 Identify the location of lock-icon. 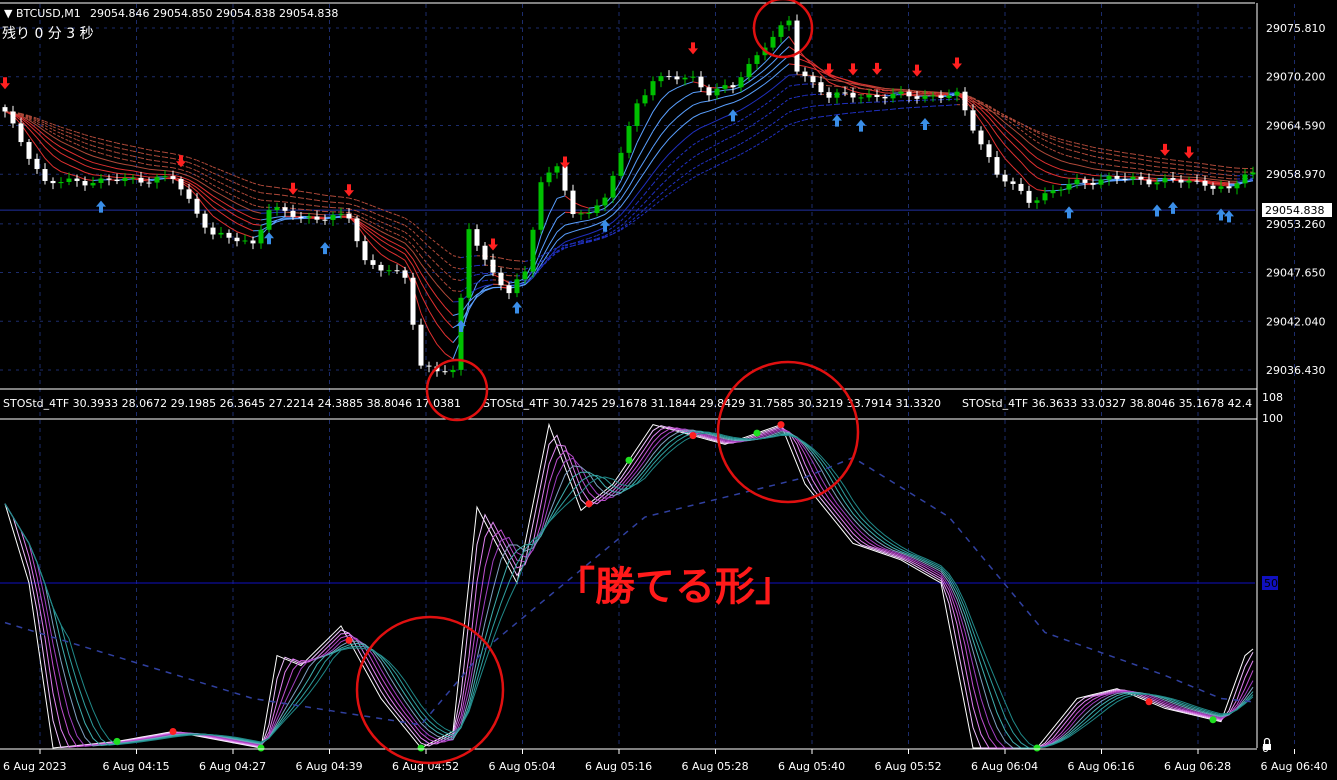
(1267, 744).